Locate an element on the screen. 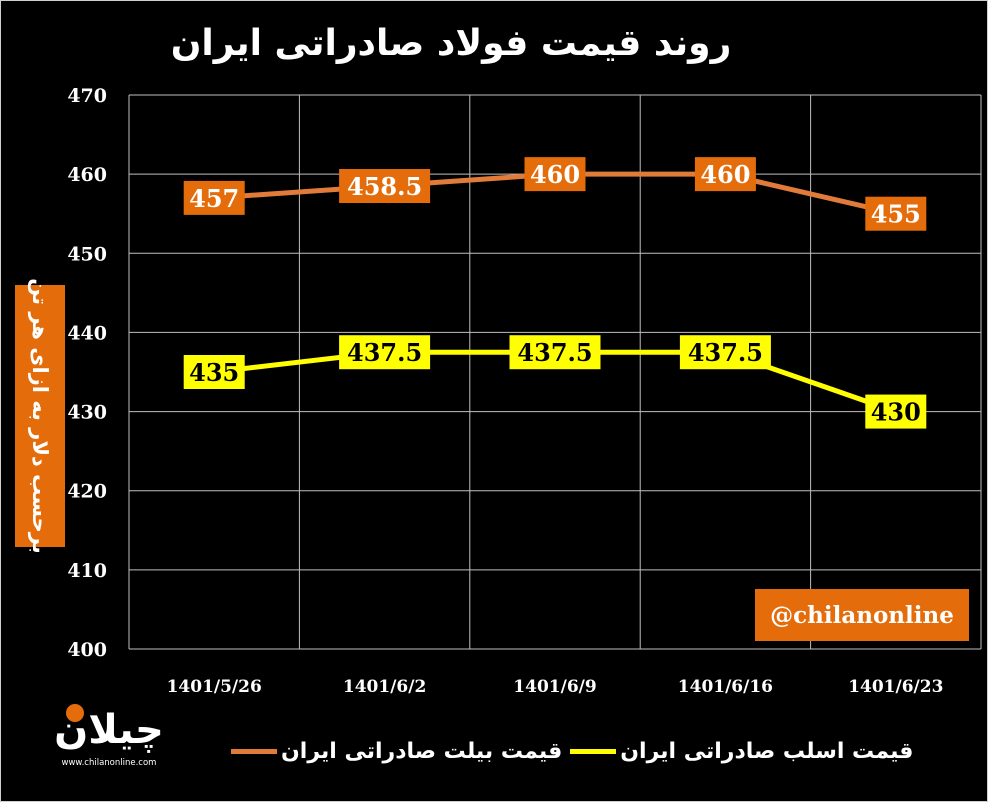 The height and width of the screenshot is (802, 988). x-tick-label: 1401/6/23 is located at coordinates (895, 687).